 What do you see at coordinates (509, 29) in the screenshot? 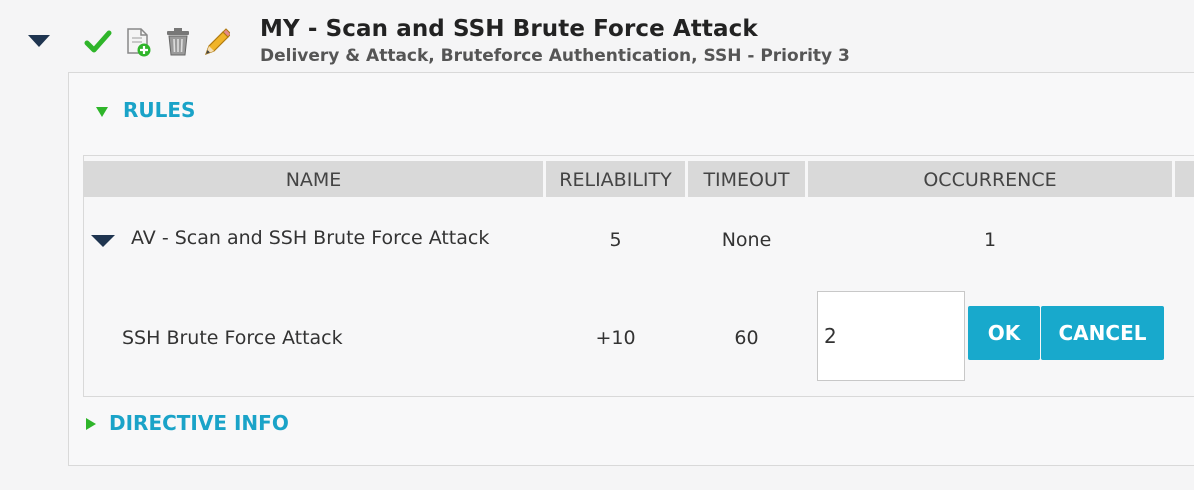
I see `directive-title: MY - Scan and SSH Brute Force Attack` at bounding box center [509, 29].